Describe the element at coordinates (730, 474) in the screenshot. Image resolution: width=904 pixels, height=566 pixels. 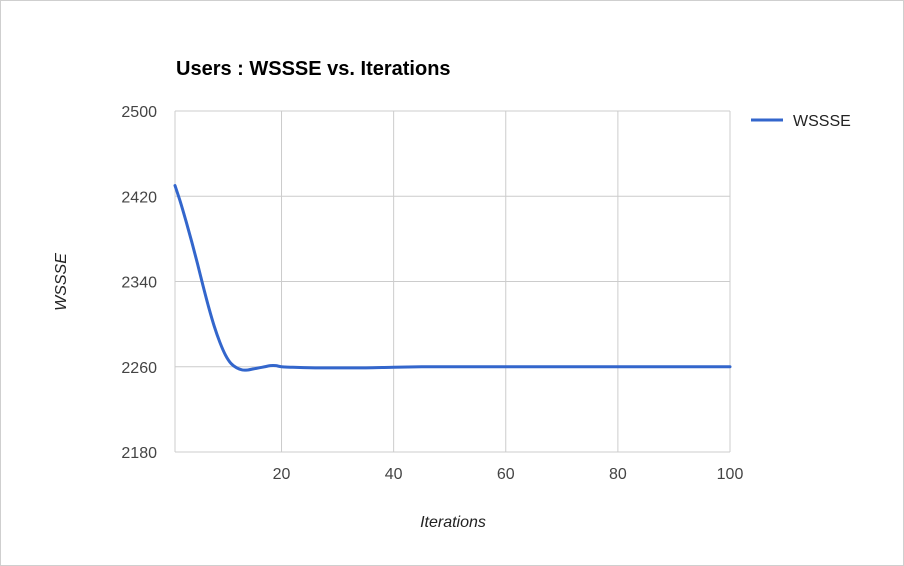
I see `x-tick-label: 100` at that location.